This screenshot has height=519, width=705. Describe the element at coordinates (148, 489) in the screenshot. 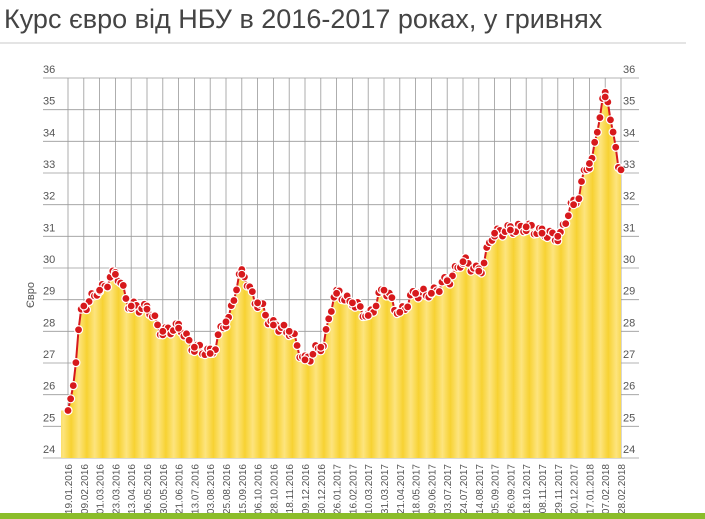

I see `x-tick-label: 06.05.2016` at that location.